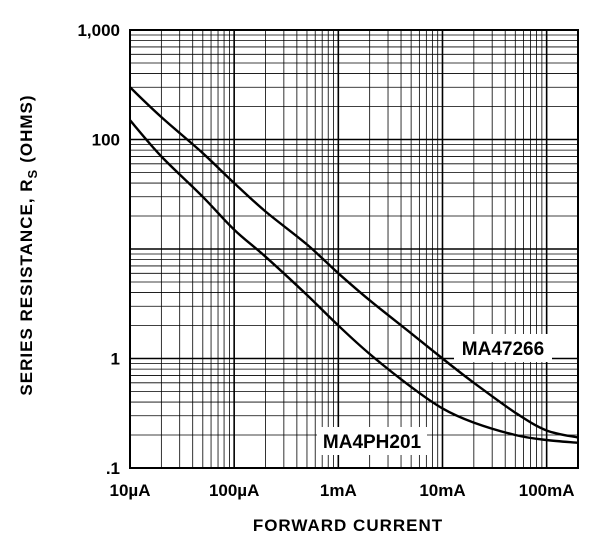 This screenshot has width=602, height=539. I want to click on y-tick-labels: .1 1 100 1,000, so click(98, 249).